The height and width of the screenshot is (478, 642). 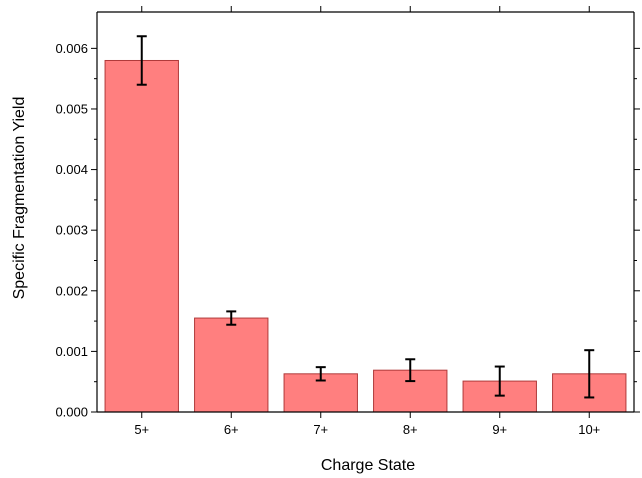 I want to click on x-tick-label-10+: 10+, so click(x=589, y=429).